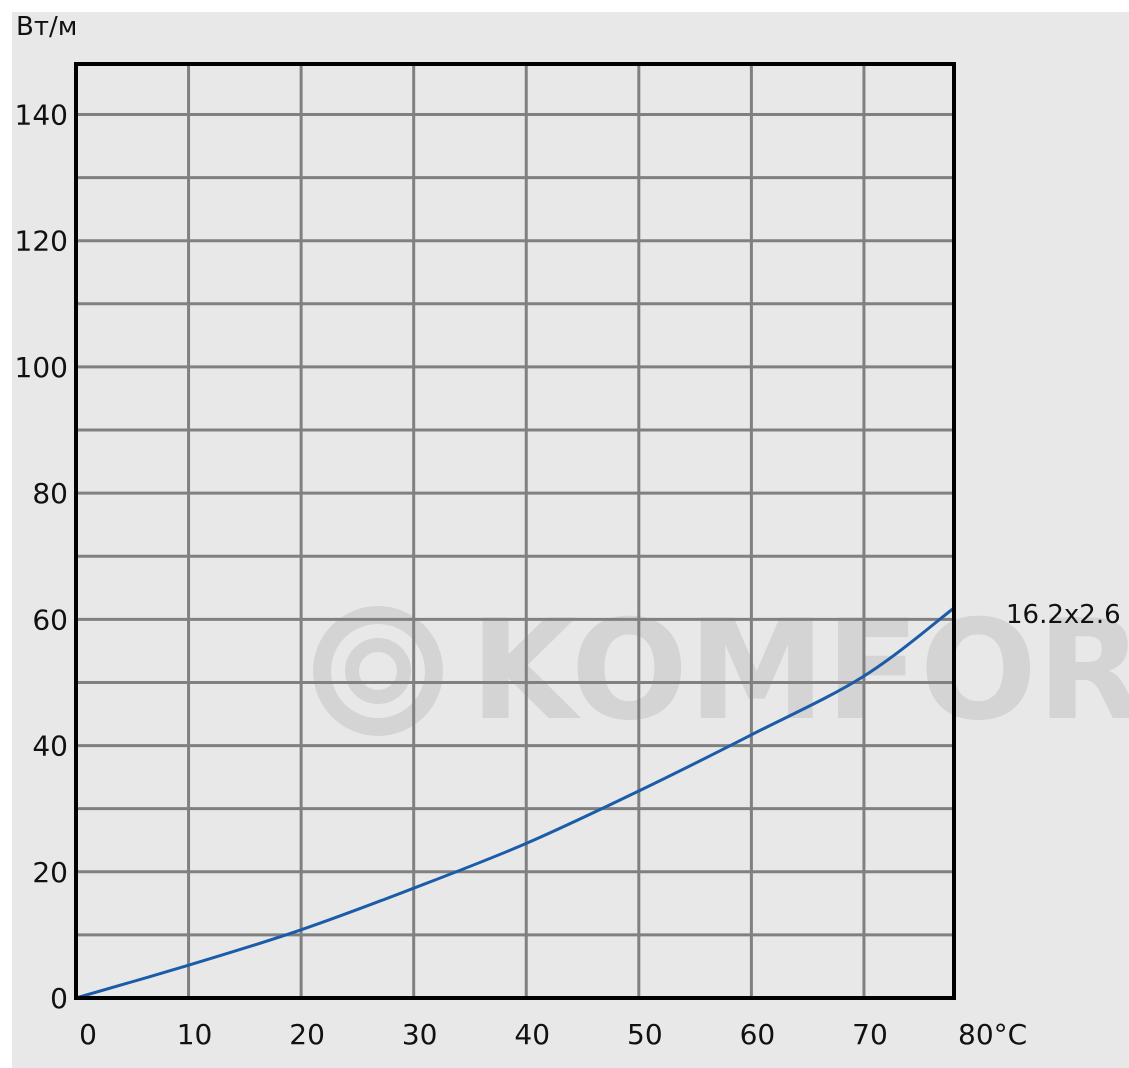  Describe the element at coordinates (41, 241) in the screenshot. I see `y-tick-label: 120` at that location.